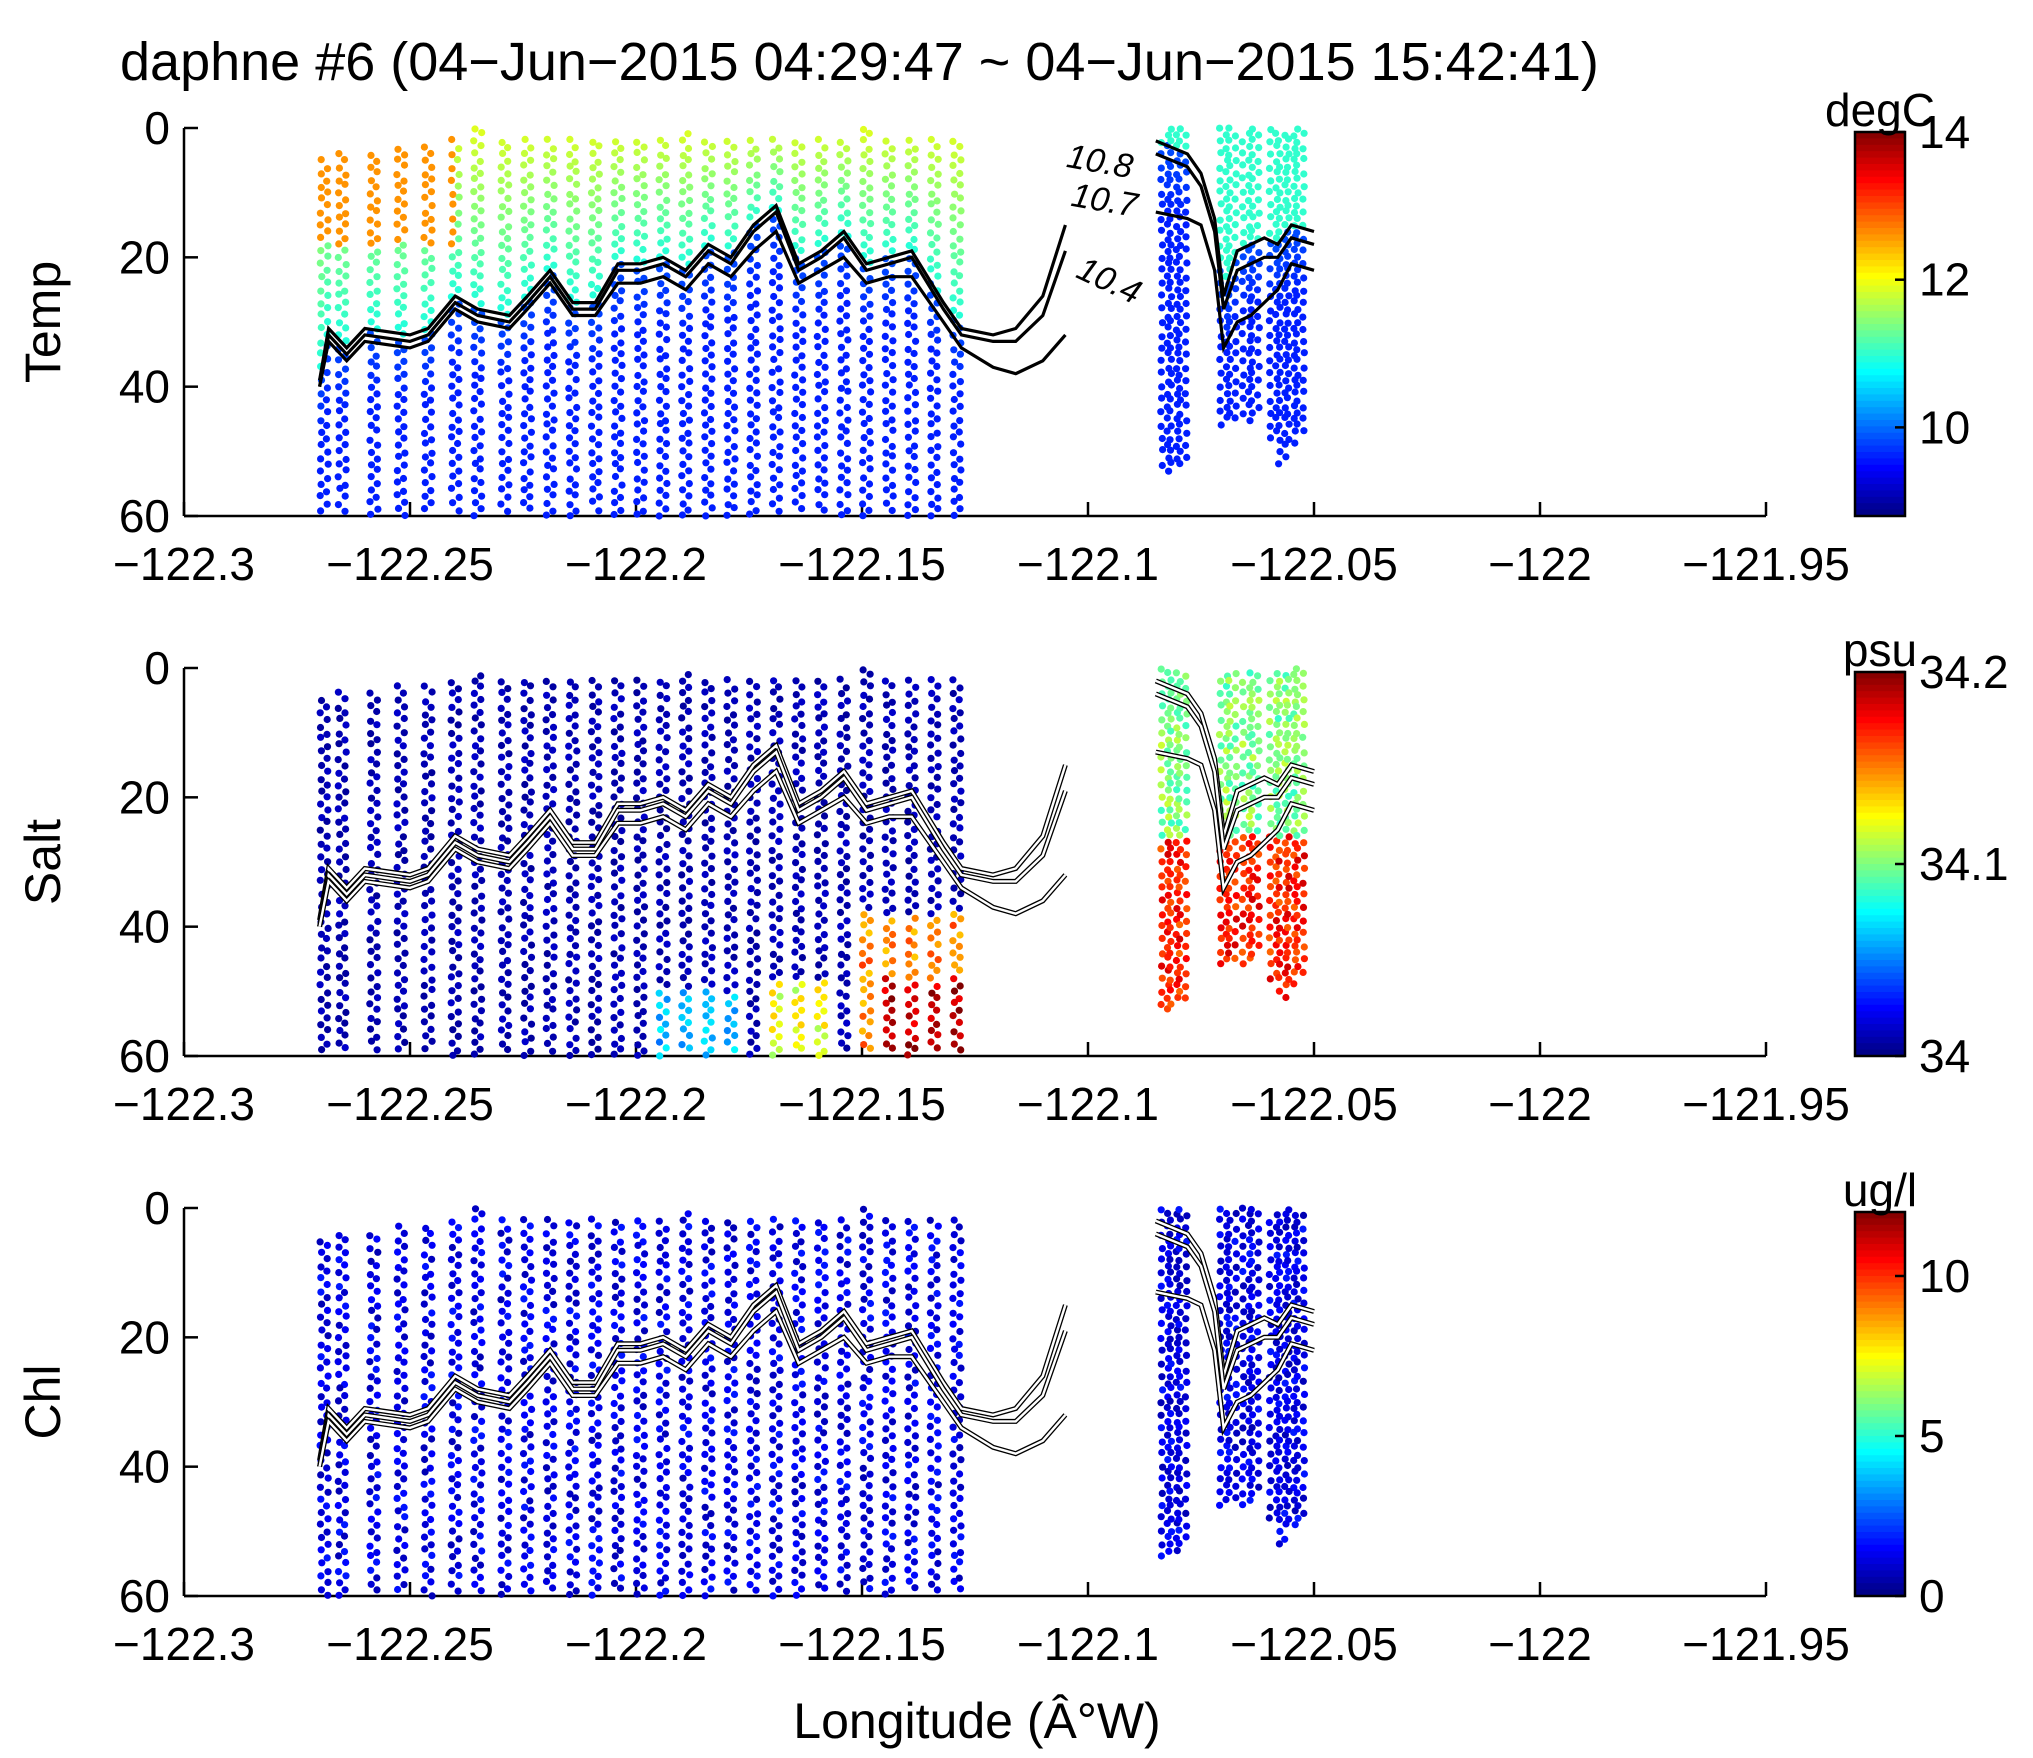 This screenshot has height=1758, width=2033. Describe the element at coordinates (1880, 900) in the screenshot. I see `colorbar-band` at that location.